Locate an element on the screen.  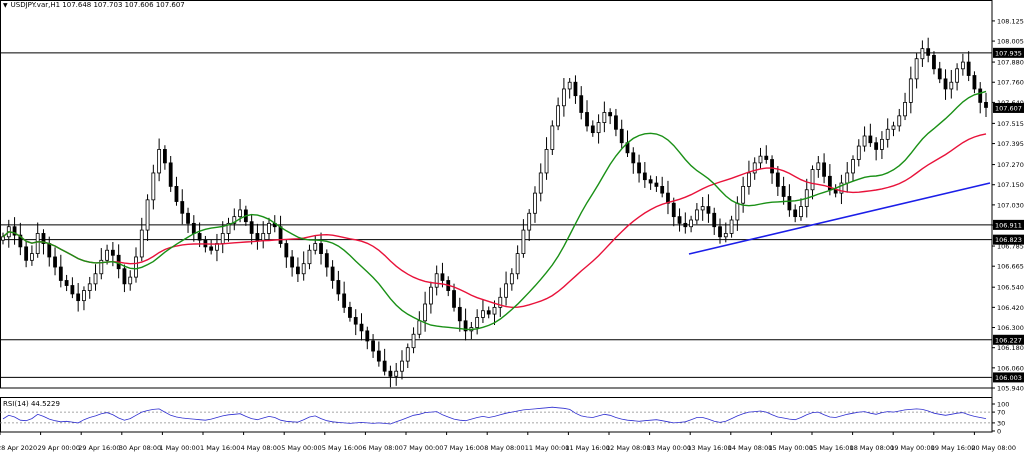
time-label: 11 May 00:00 is located at coordinates (547, 448).